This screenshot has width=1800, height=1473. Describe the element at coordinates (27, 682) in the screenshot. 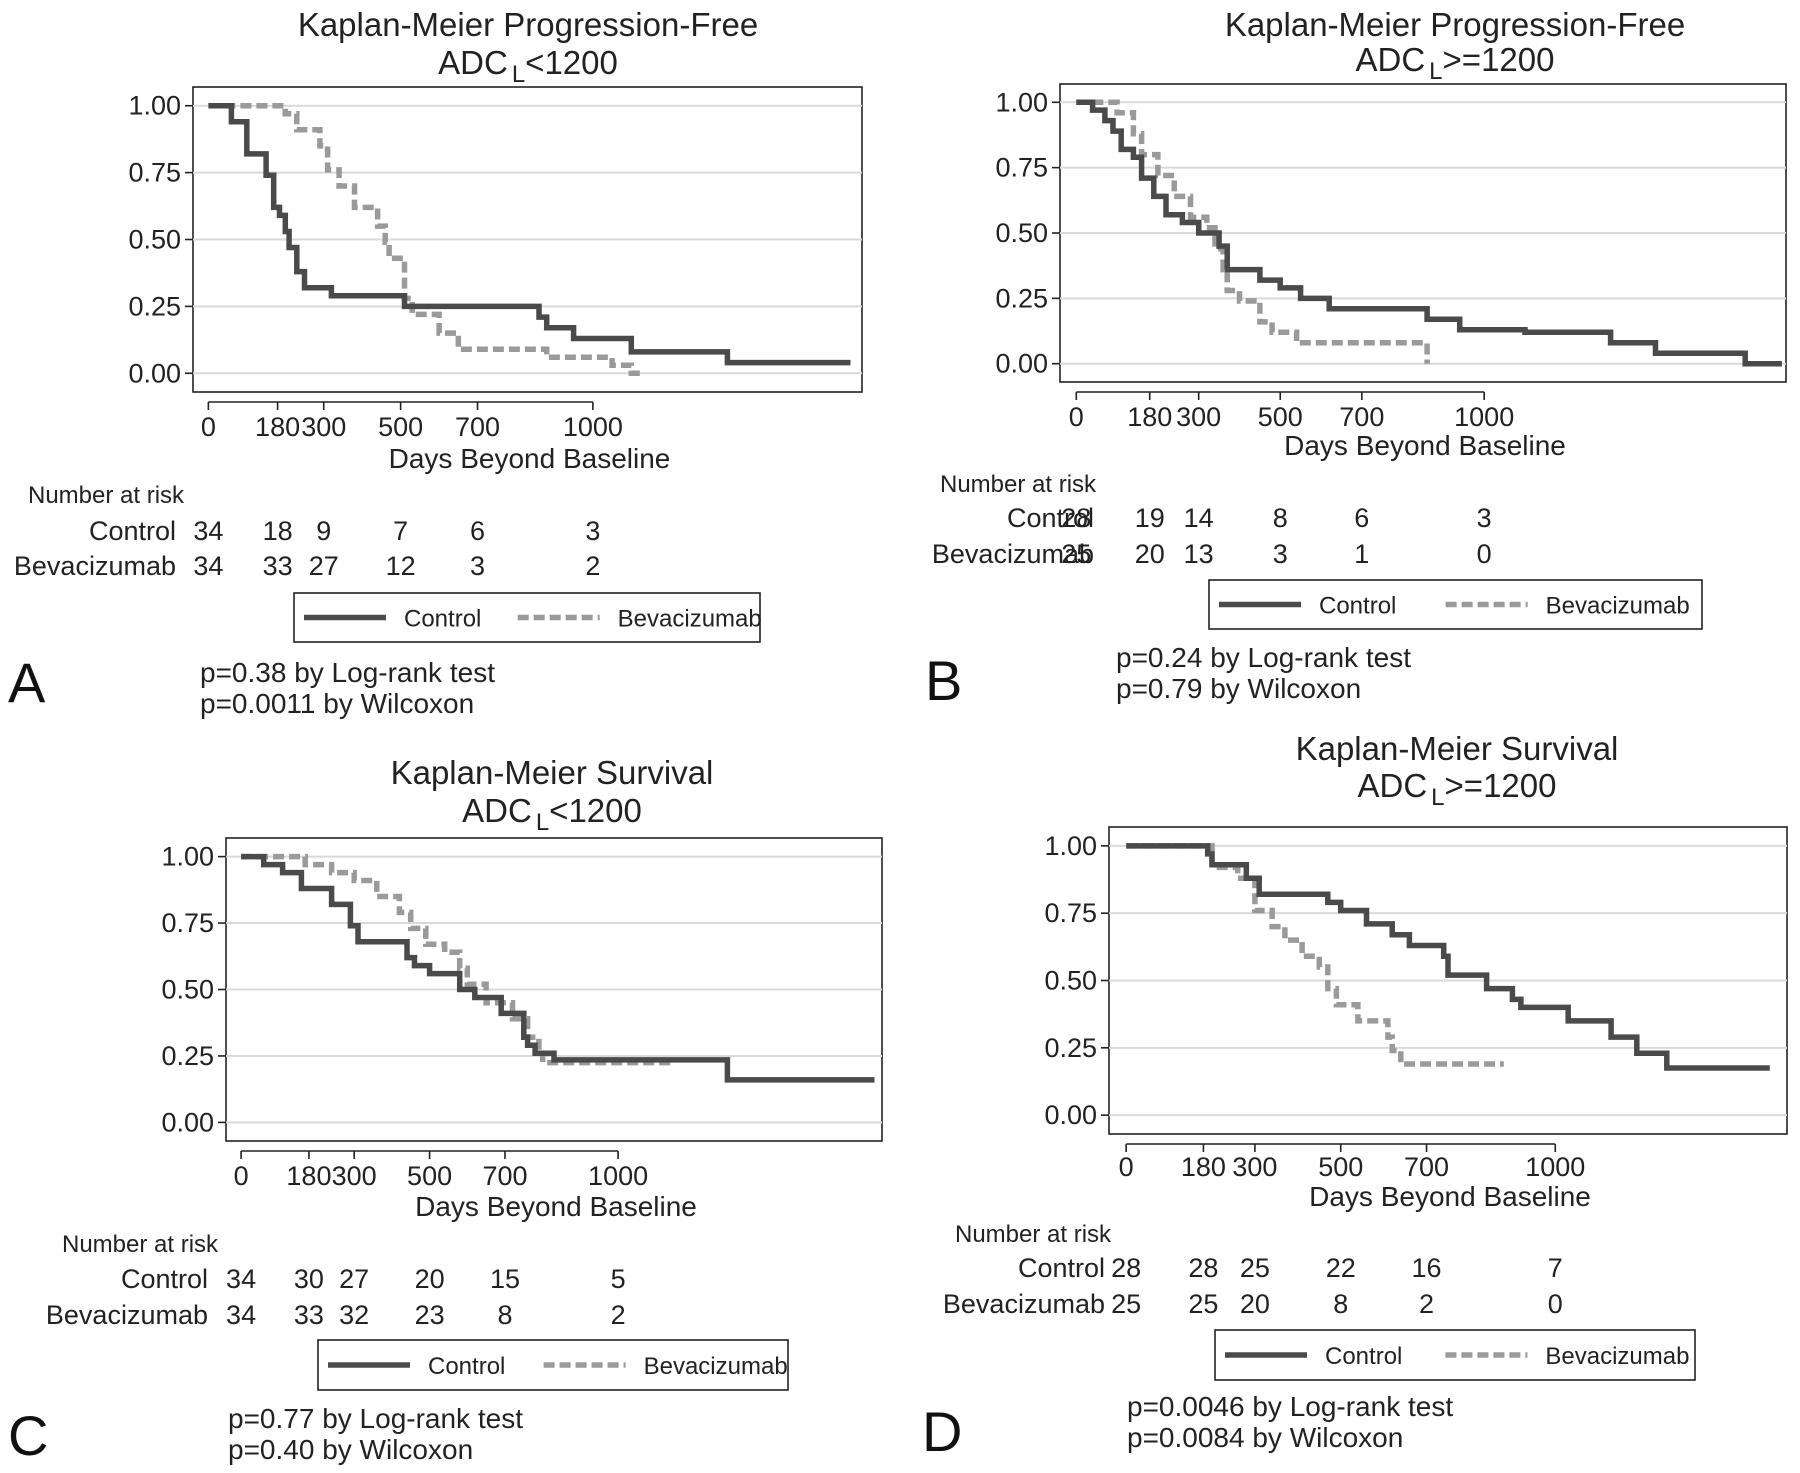

I see `panel-letter: A` at that location.